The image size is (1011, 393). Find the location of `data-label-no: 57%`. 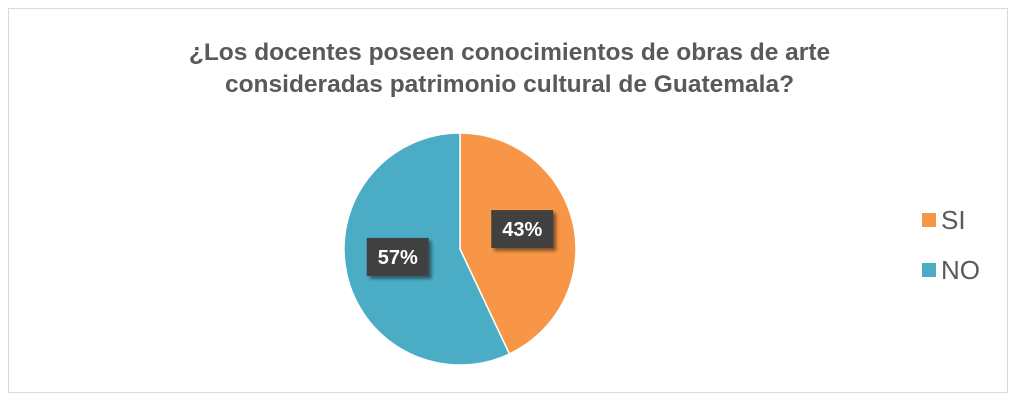

data-label-no: 57% is located at coordinates (397, 256).